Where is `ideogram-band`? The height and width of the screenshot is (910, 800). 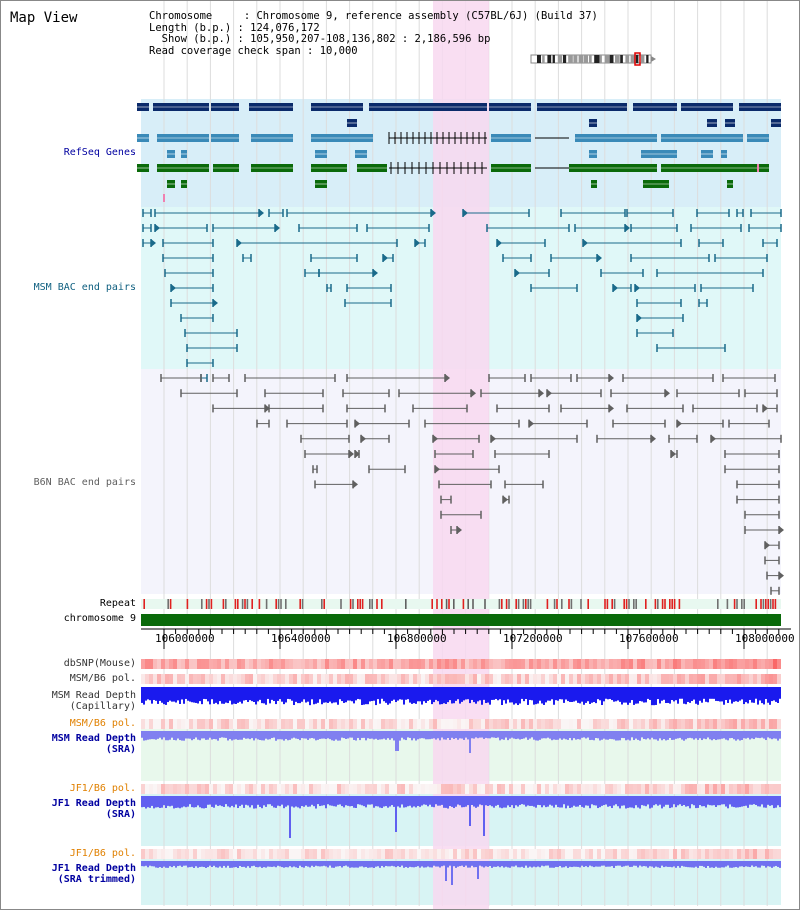 ideogram-band is located at coordinates (570, 59).